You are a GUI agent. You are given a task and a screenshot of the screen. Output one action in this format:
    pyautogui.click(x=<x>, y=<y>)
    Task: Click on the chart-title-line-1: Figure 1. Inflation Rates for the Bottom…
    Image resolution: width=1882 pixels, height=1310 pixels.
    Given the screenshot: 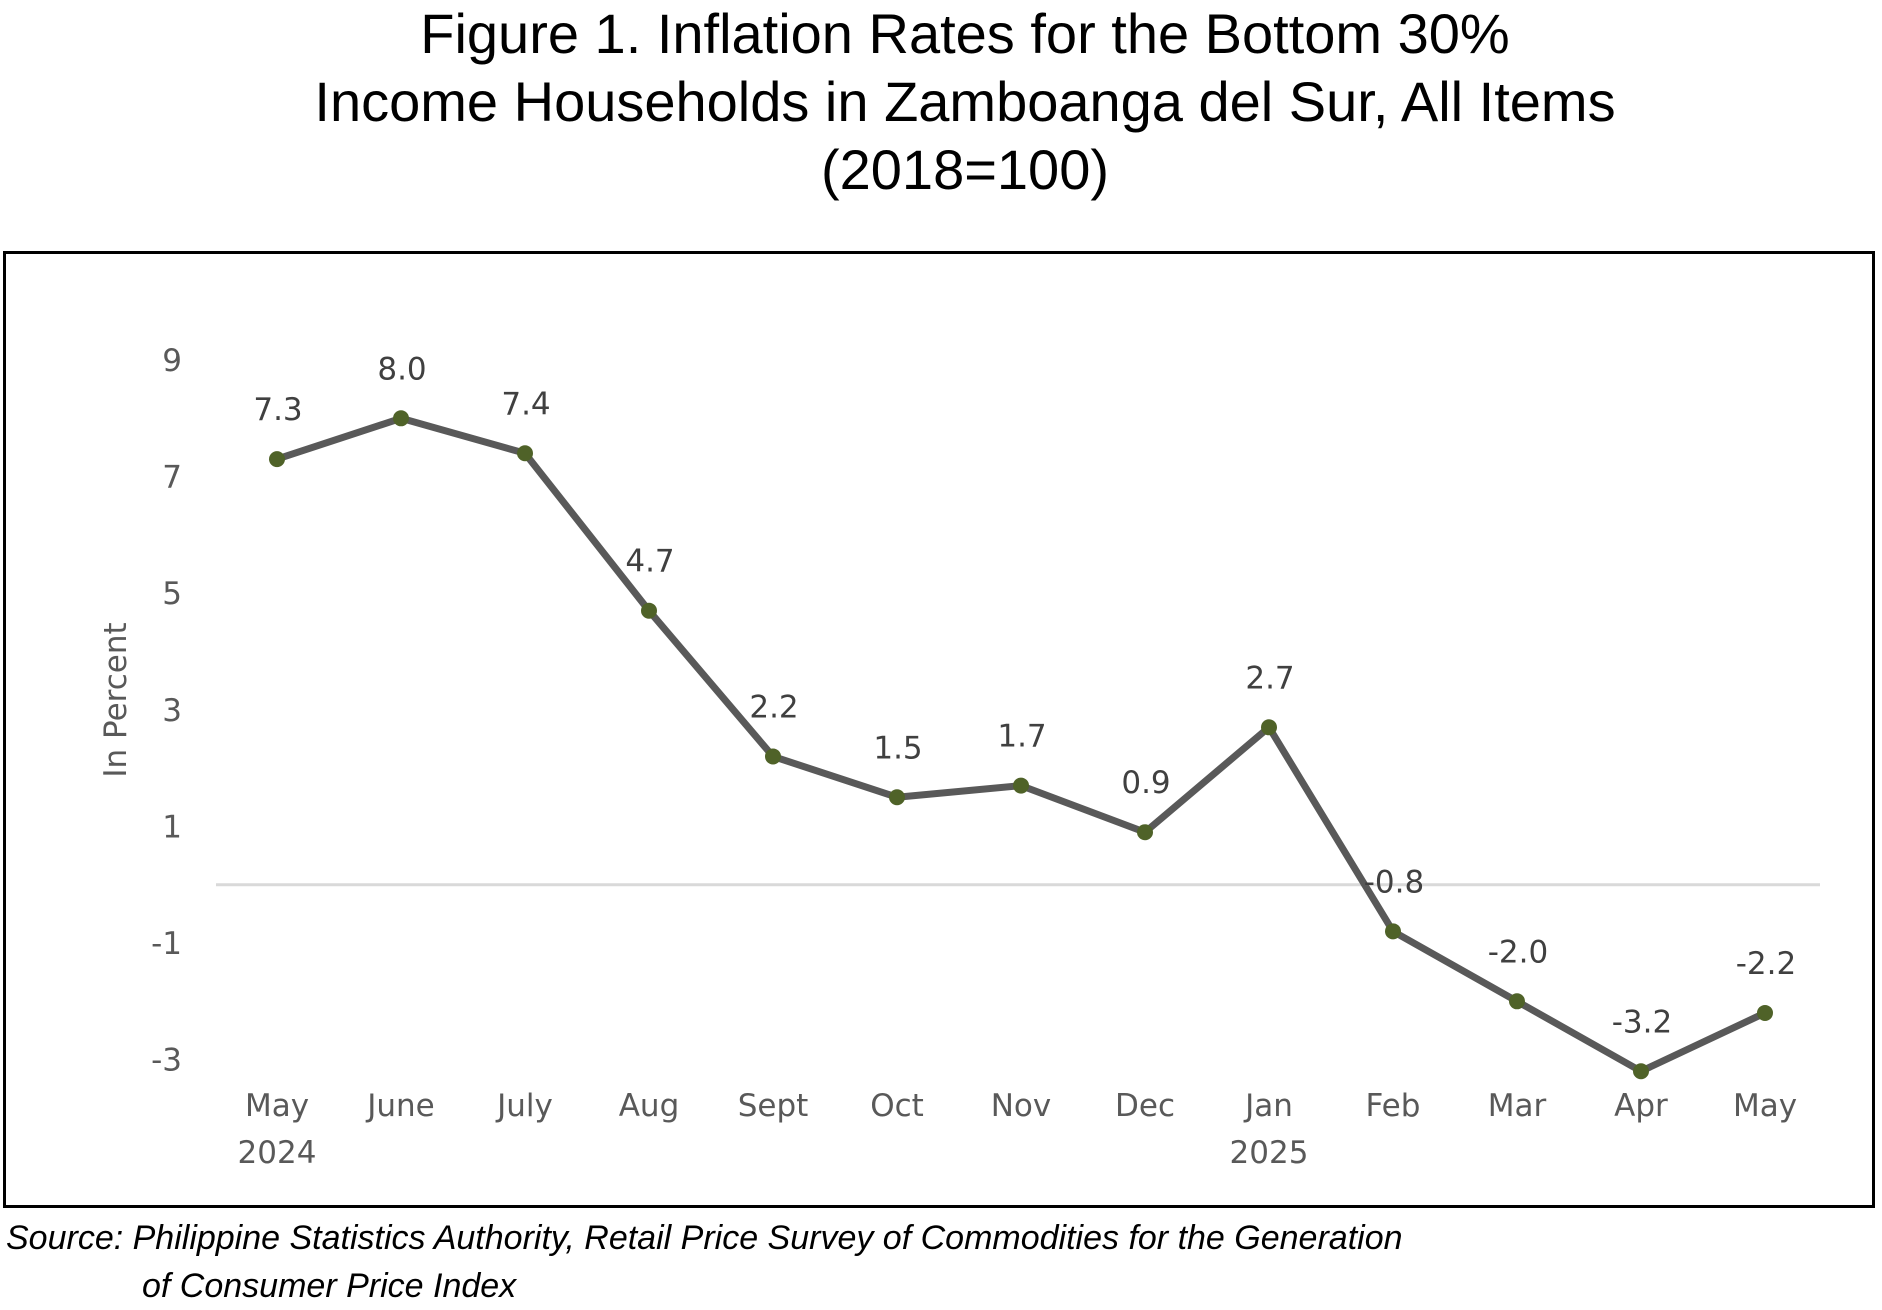 What is the action you would take?
    pyautogui.click(x=965, y=33)
    